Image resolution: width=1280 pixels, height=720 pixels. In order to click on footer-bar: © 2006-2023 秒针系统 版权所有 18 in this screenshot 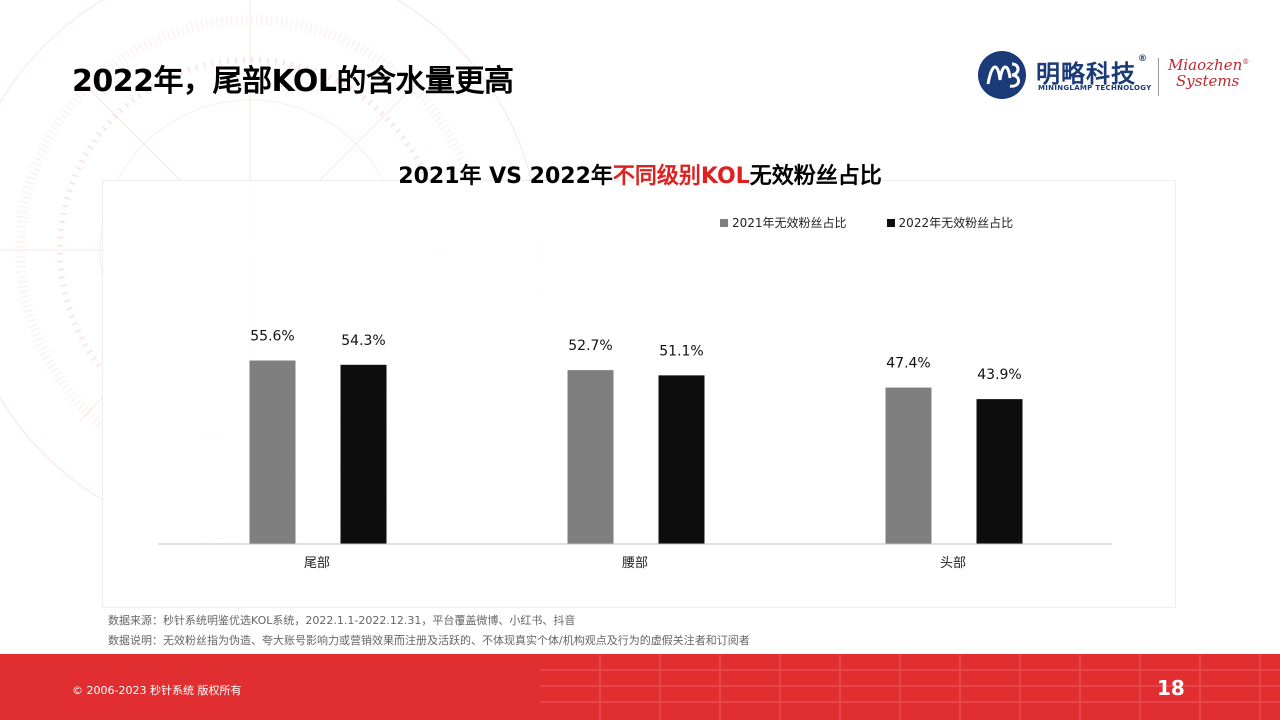, I will do `click(640, 687)`.